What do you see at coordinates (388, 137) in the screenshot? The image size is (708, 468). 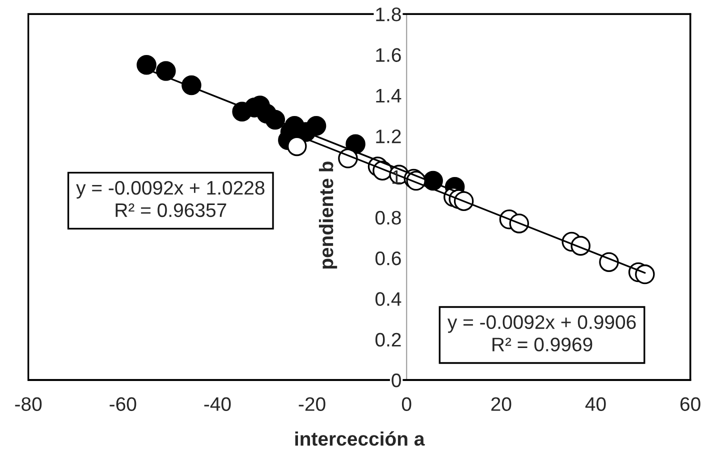 I see `y-tick-label: 1.2` at bounding box center [388, 137].